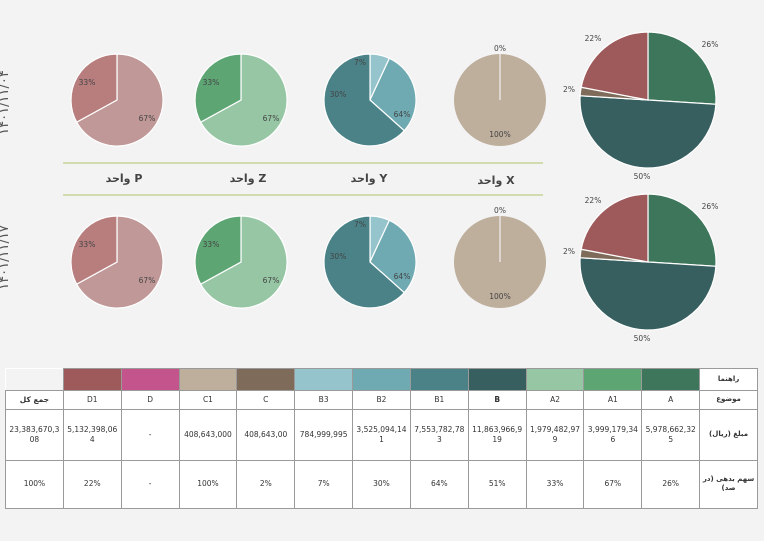 The width and height of the screenshot is (764, 541). I want to click on pie-chart-y-2: 7% 30% 64%, so click(370, 262).